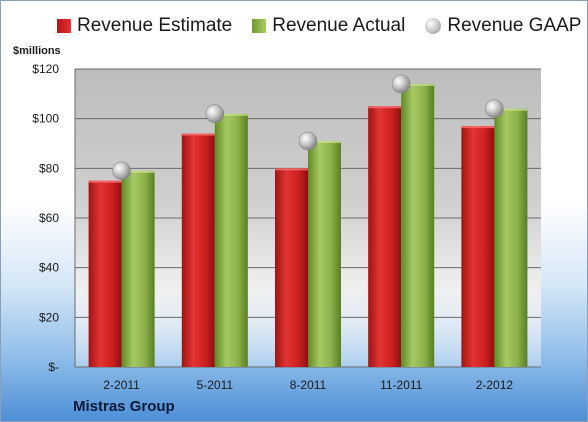 The width and height of the screenshot is (588, 422). What do you see at coordinates (121, 385) in the screenshot?
I see `x-tick-label: 2-2011` at bounding box center [121, 385].